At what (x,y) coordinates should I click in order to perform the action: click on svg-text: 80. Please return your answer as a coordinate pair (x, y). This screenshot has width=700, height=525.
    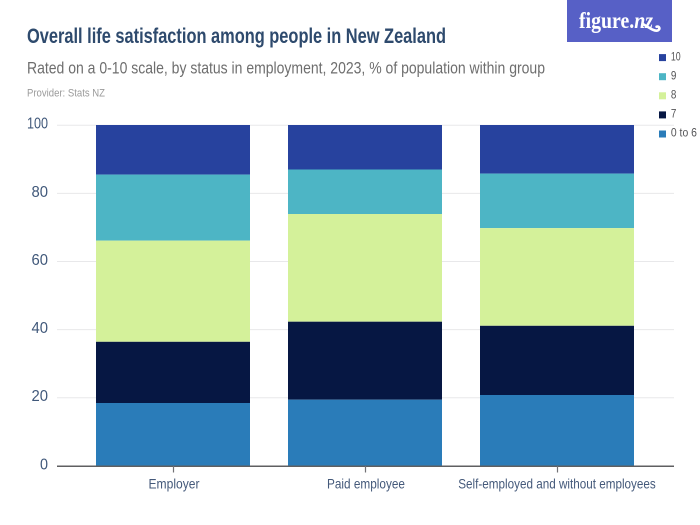
    Looking at the image, I should click on (40, 192).